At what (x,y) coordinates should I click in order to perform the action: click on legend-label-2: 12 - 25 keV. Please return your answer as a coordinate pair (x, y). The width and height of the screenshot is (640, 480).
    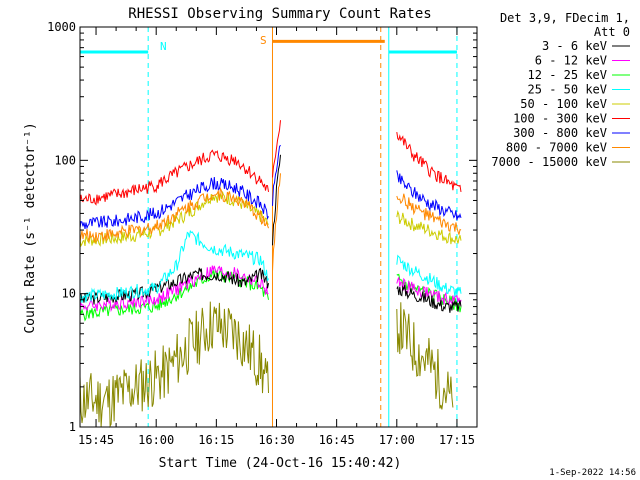
    Looking at the image, I should click on (567, 75).